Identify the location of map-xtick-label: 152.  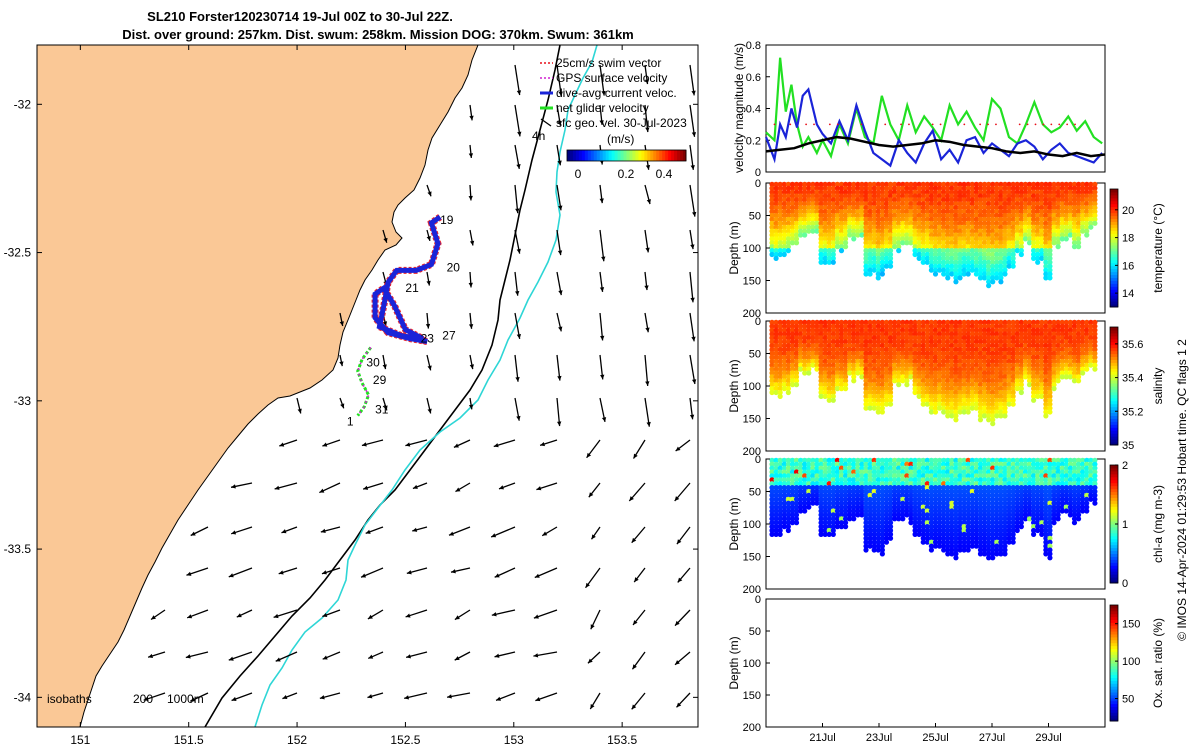
(297, 740).